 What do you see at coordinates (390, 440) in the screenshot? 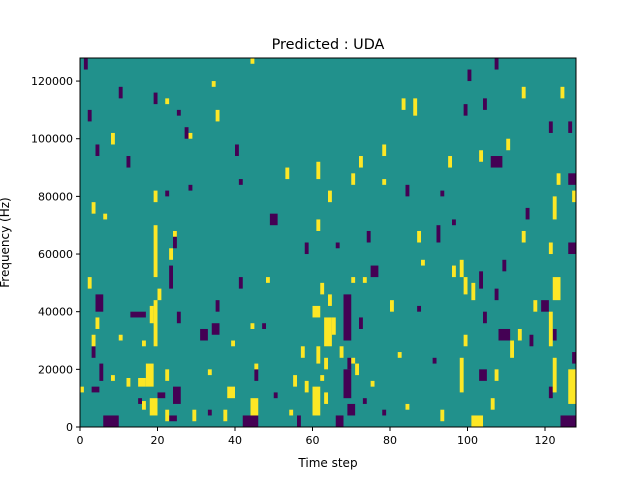
I see `x-tick-label: 80` at bounding box center [390, 440].